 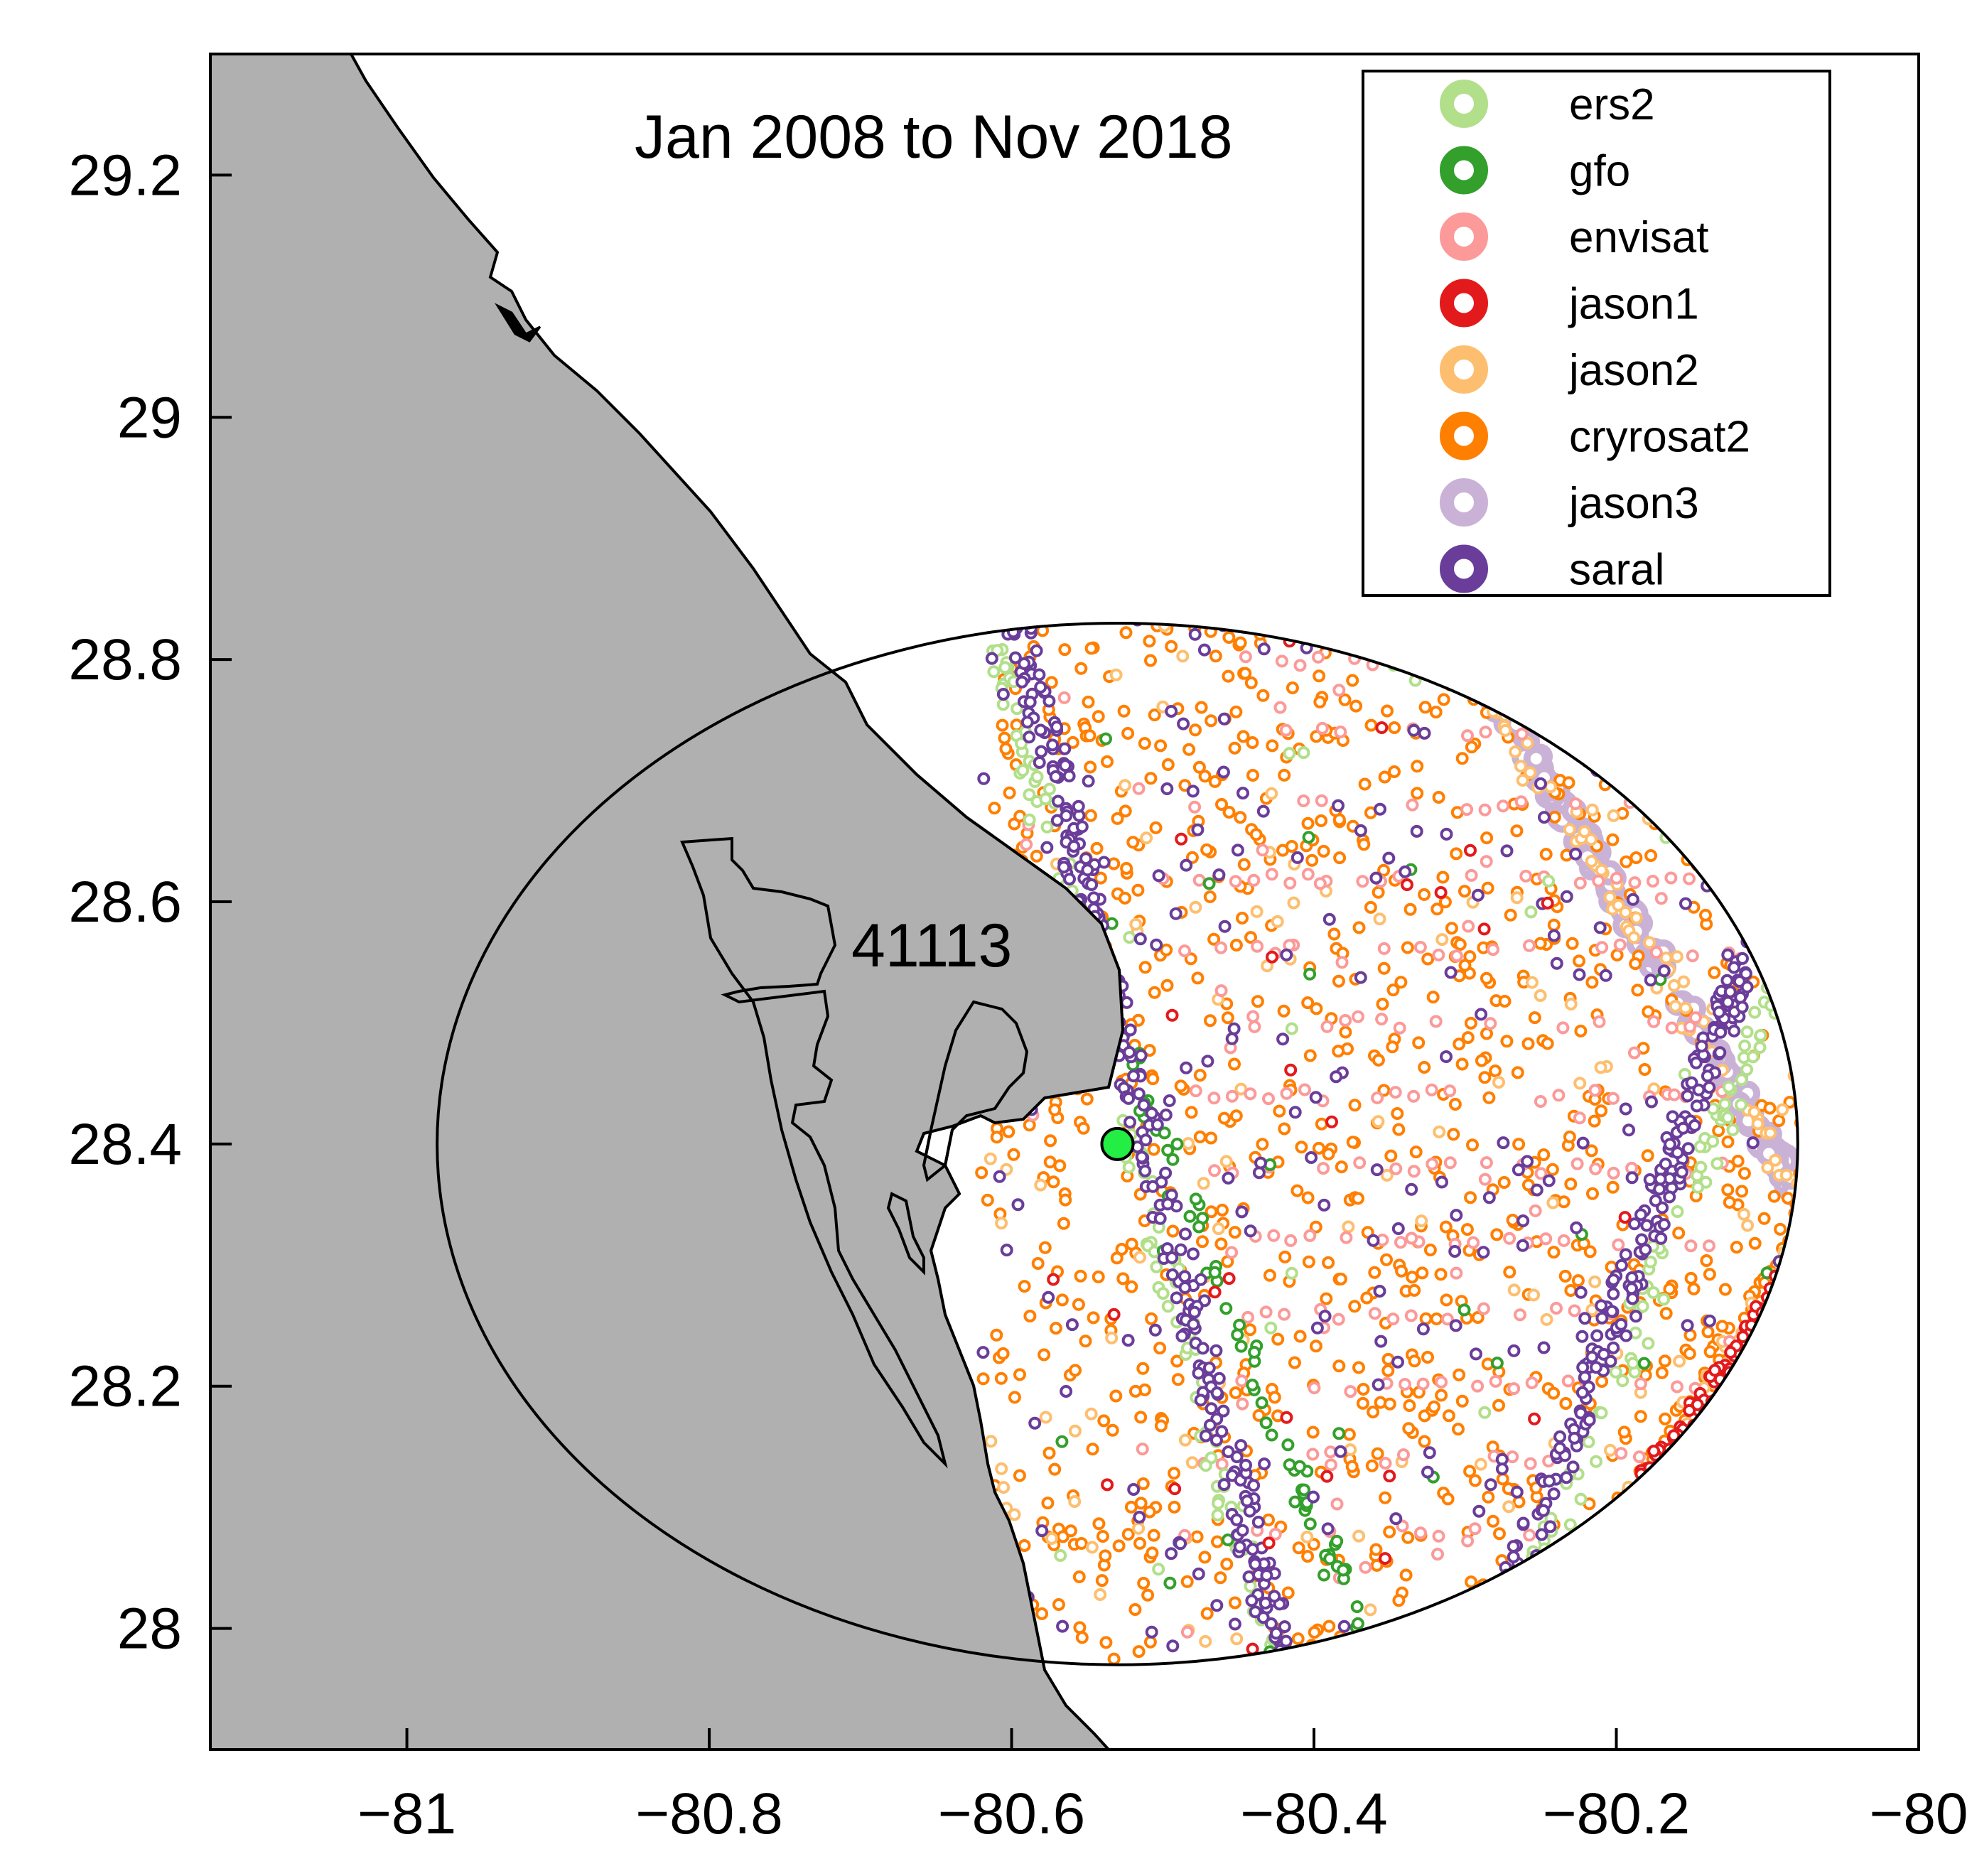 I want to click on x-tick-label: −80.4, so click(x=1313, y=1813).